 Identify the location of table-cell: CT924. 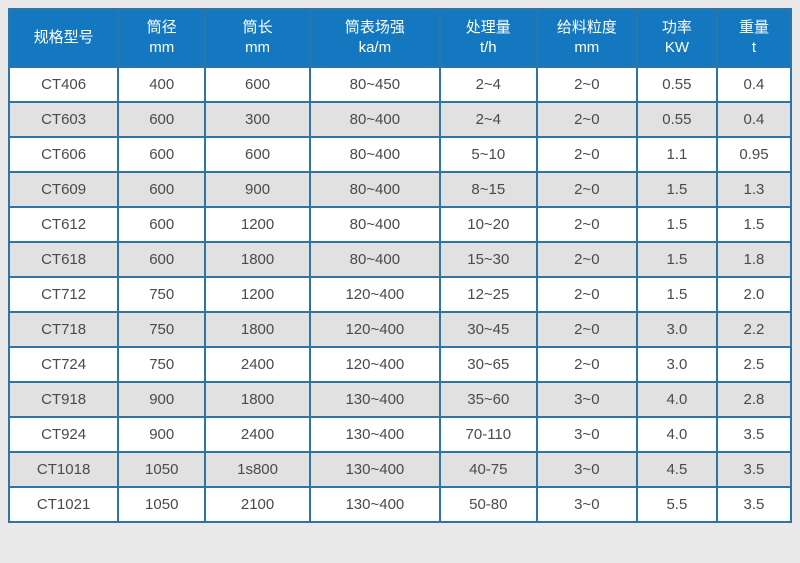
(63, 434).